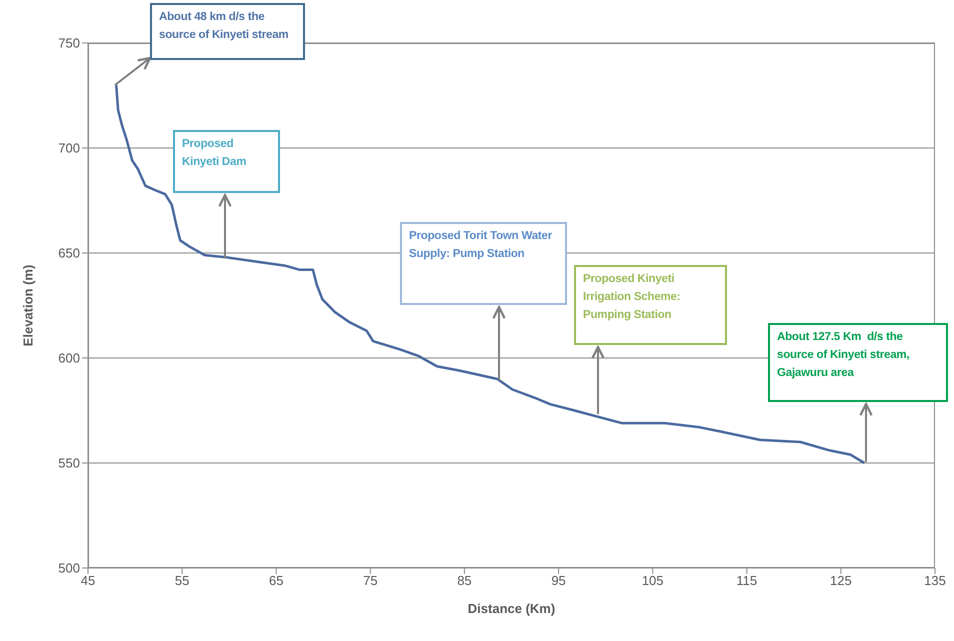  What do you see at coordinates (558, 580) in the screenshot?
I see `x-tick-label: 95` at bounding box center [558, 580].